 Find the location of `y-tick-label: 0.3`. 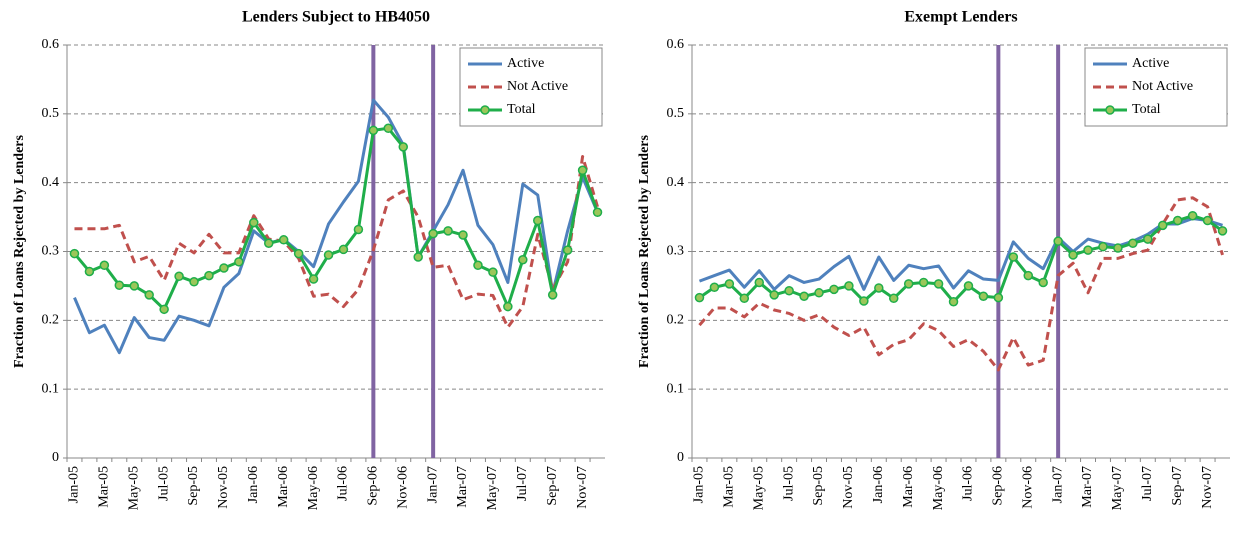

y-tick-label: 0.3 is located at coordinates (676, 251).